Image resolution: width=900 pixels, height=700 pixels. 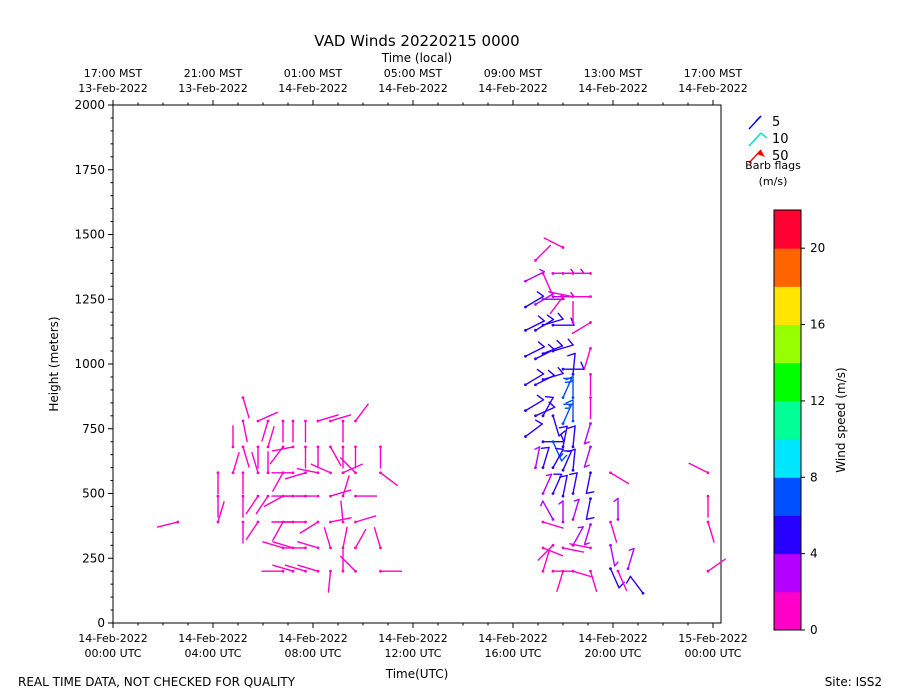 I want to click on y-tick-label: 500, so click(x=93, y=494).